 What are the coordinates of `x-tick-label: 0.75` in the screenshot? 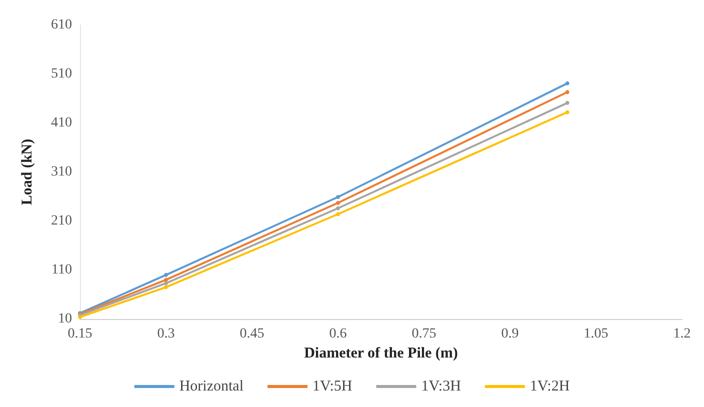 It's located at (424, 334).